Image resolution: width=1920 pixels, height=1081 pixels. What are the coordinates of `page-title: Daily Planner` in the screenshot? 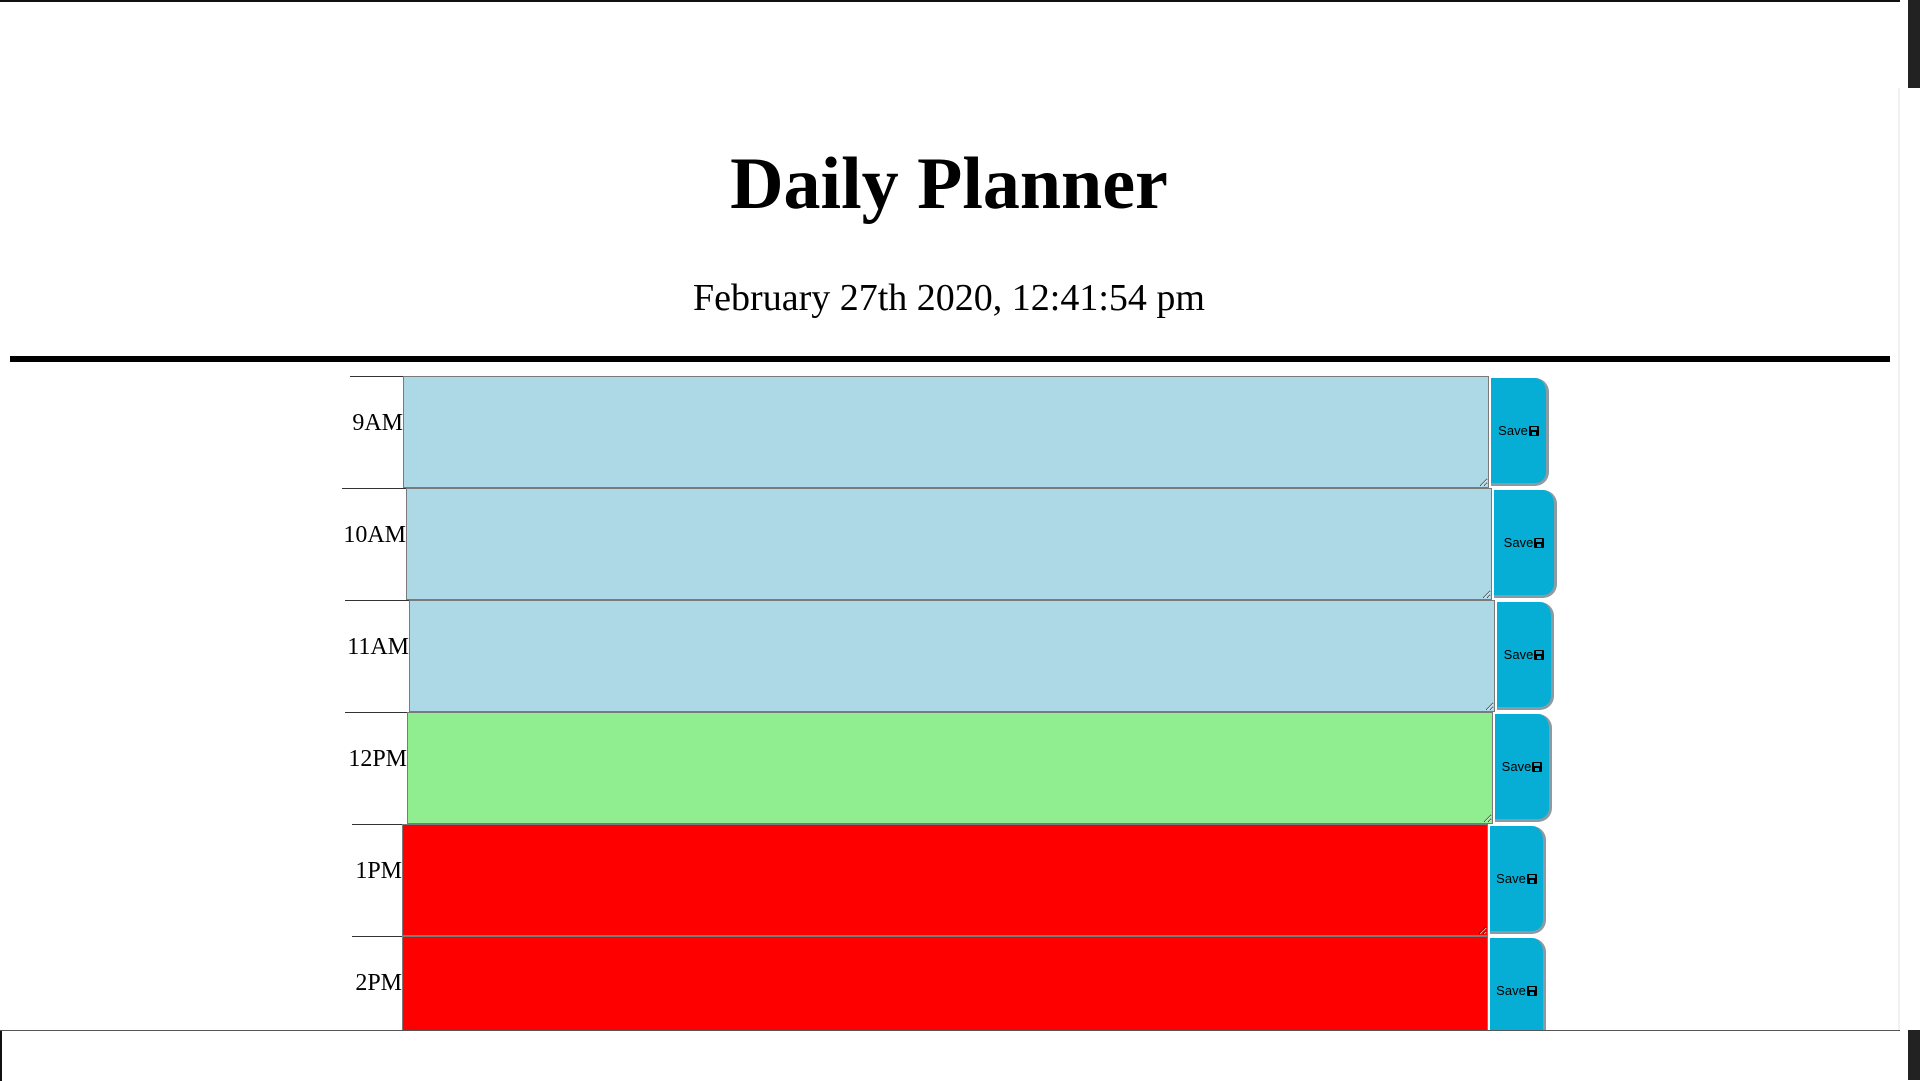 It's located at (949, 184).